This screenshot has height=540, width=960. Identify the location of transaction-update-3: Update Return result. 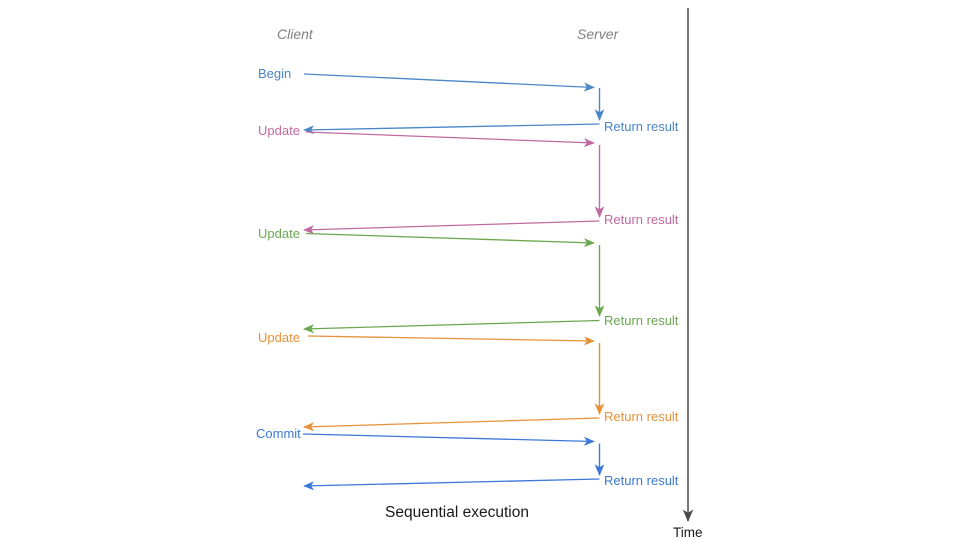
(468, 381).